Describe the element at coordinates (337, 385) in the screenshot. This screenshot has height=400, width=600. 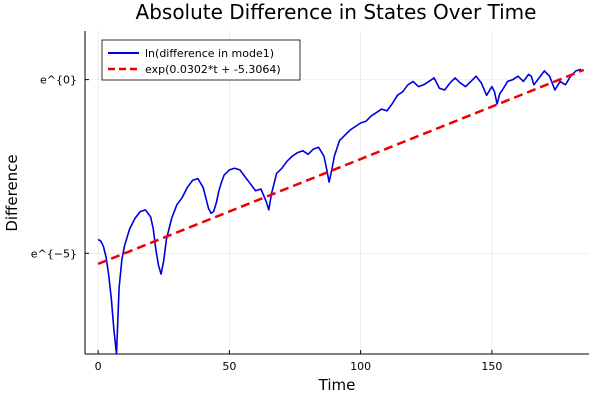
I see `x-axis-label: Time` at that location.